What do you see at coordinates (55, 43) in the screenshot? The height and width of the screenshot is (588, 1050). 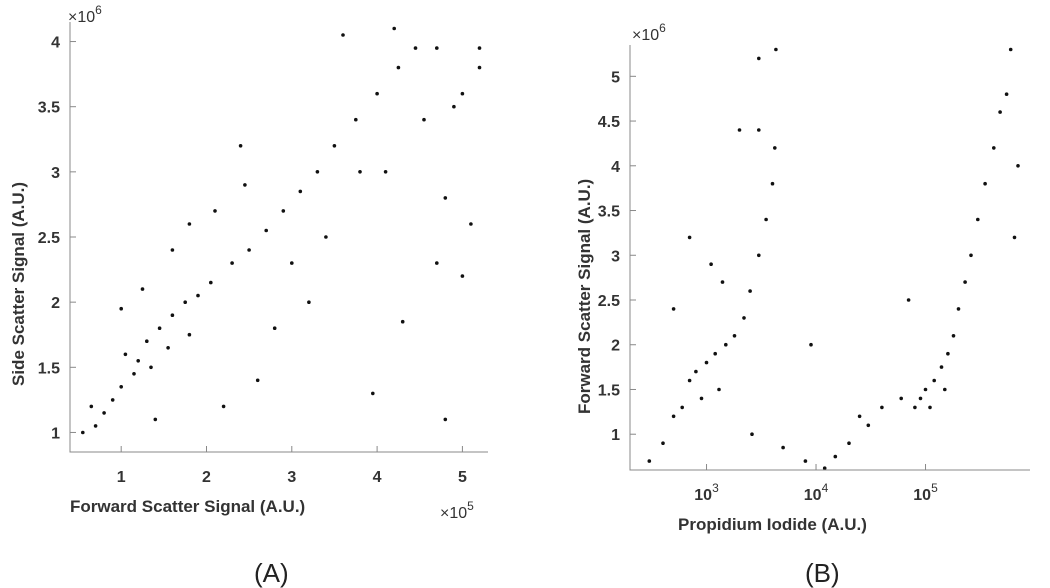 I see `panel-a-y-tick-label: 4` at bounding box center [55, 43].